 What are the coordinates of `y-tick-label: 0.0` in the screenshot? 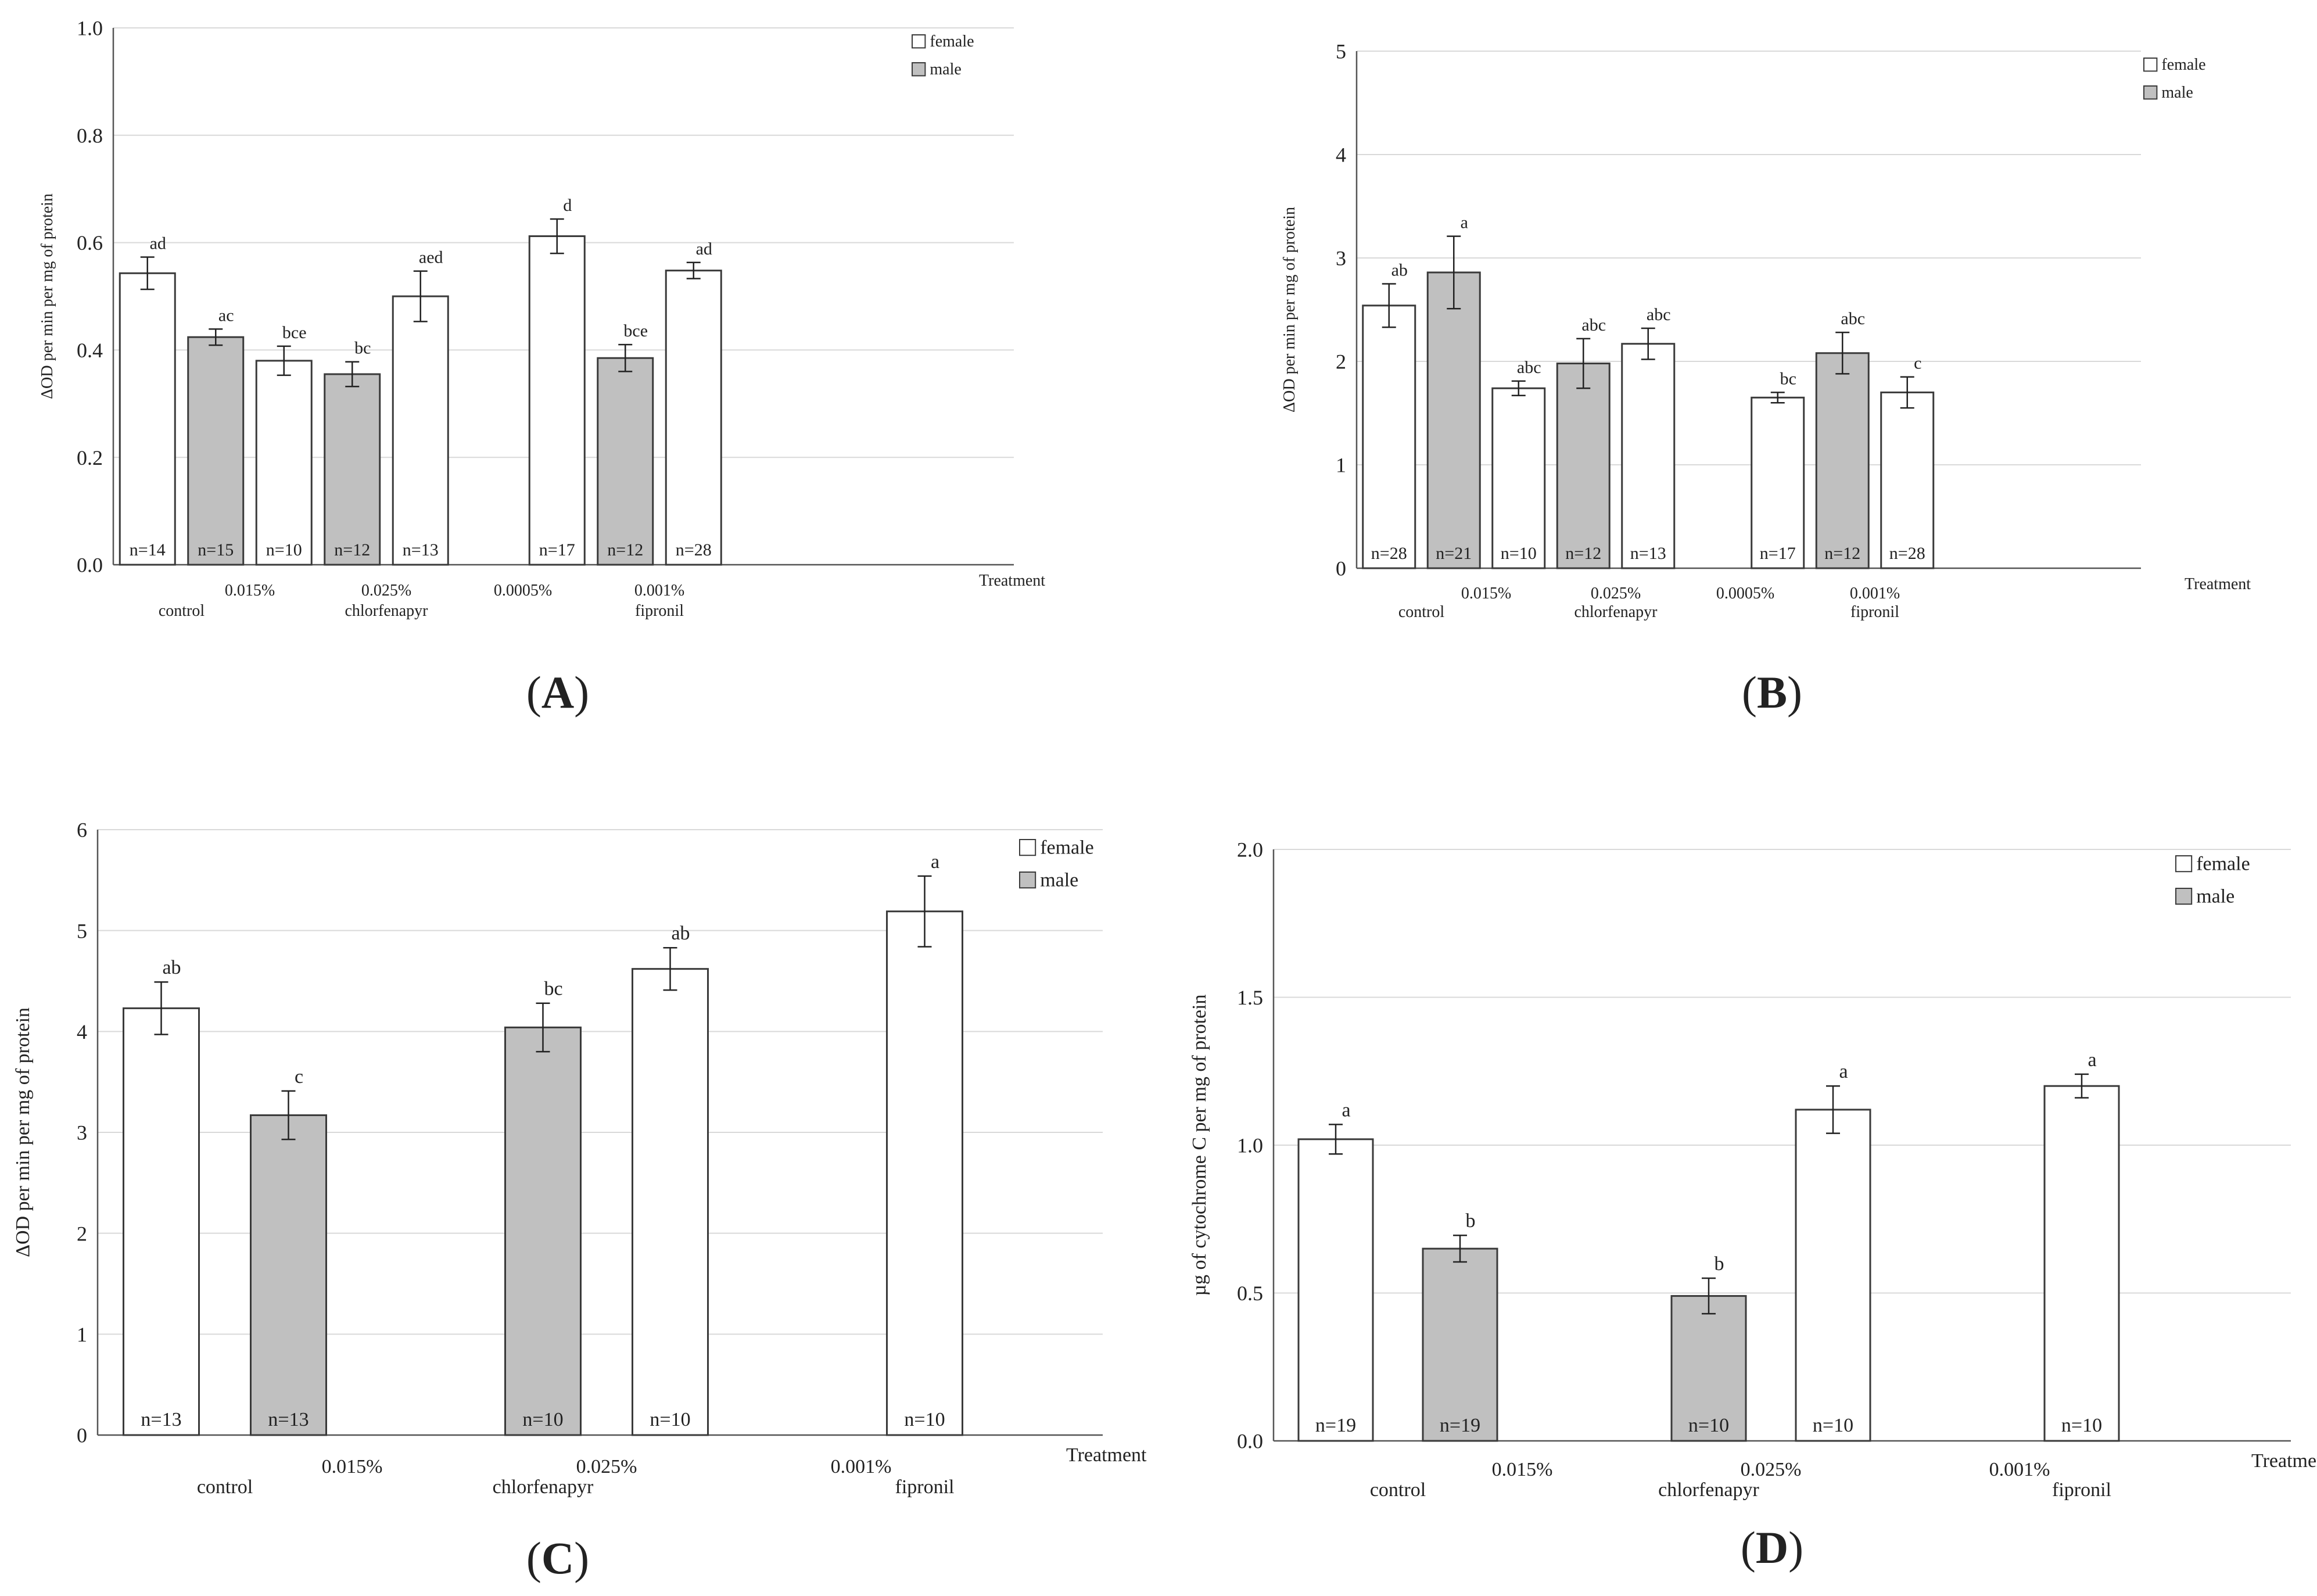 It's located at (90, 565).